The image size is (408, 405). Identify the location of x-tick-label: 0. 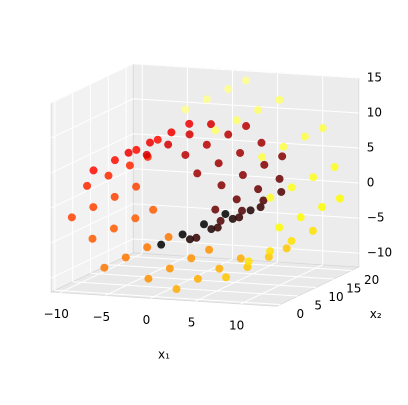
(147, 320).